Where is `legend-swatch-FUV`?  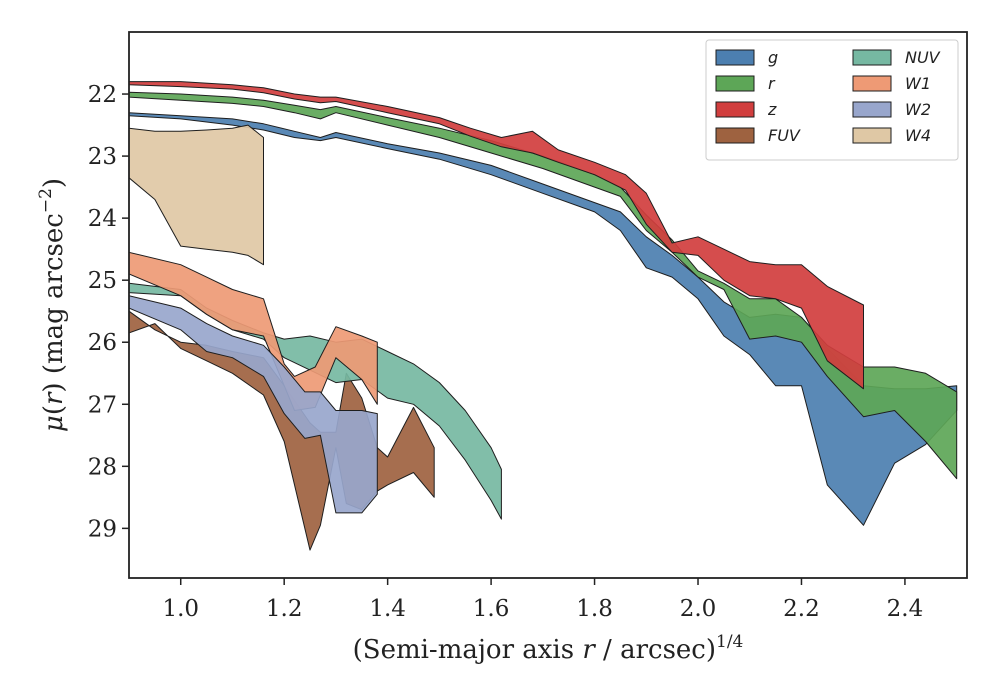 legend-swatch-FUV is located at coordinates (735, 135).